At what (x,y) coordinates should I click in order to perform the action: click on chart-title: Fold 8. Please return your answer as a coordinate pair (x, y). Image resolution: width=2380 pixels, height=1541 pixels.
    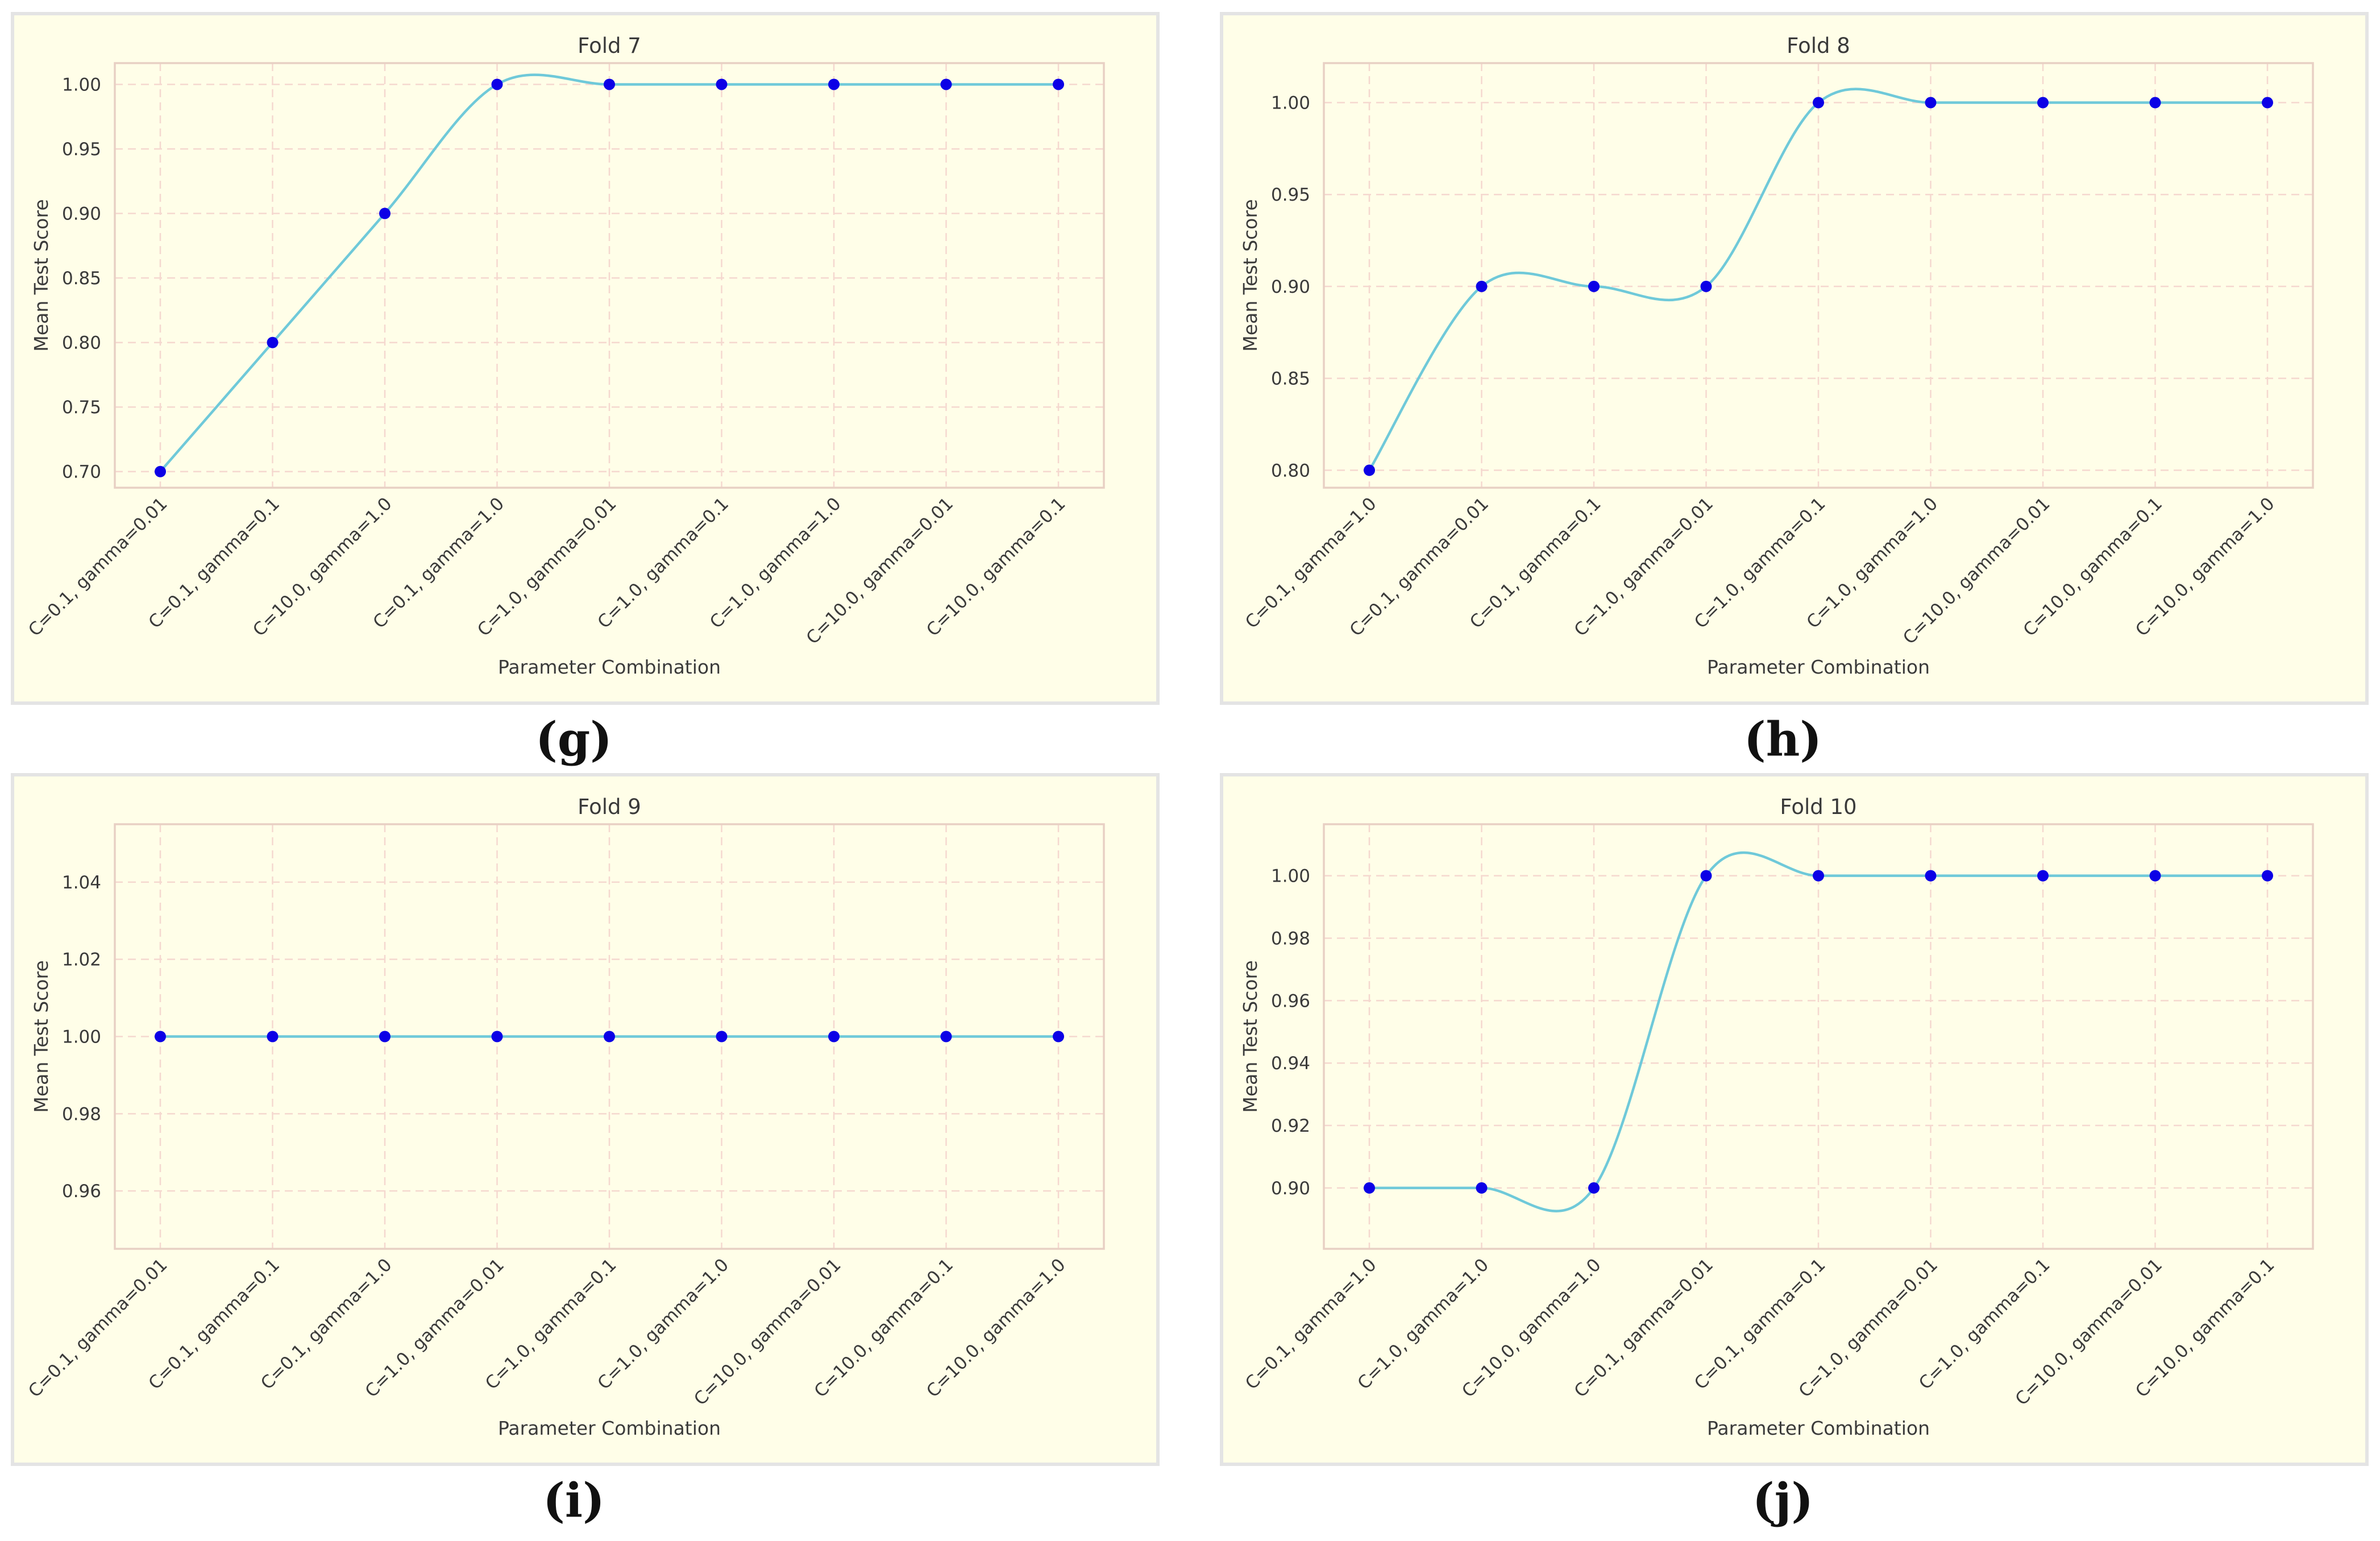
    Looking at the image, I should click on (1818, 46).